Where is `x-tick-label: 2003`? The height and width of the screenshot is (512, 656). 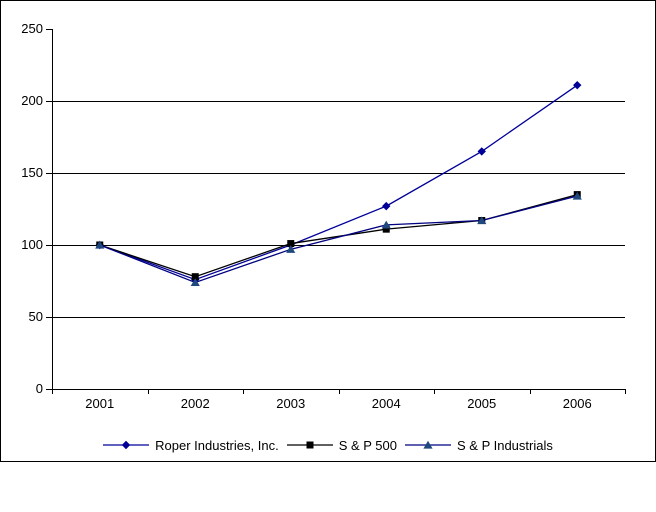 x-tick-label: 2003 is located at coordinates (290, 403).